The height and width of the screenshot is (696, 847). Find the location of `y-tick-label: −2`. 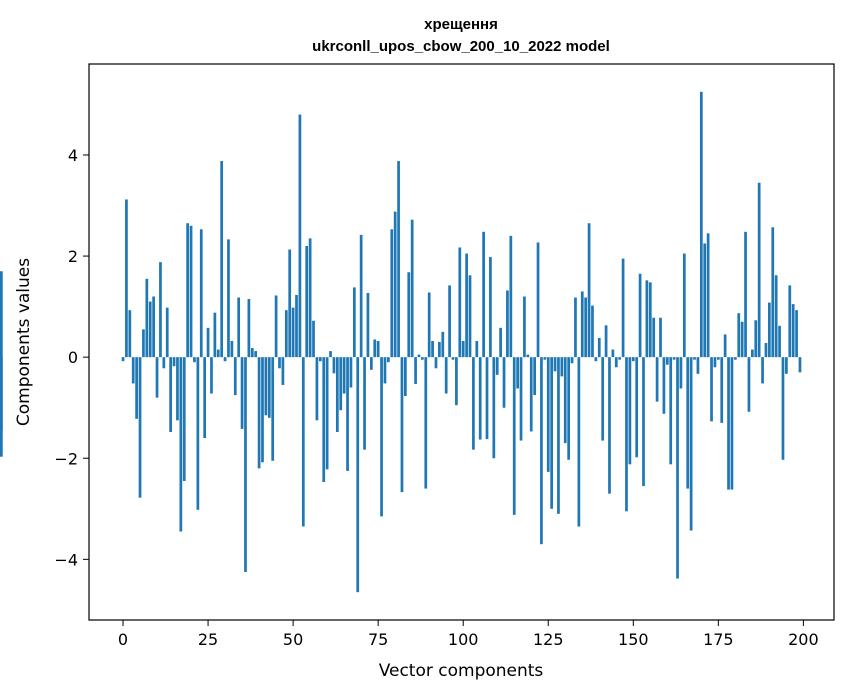

y-tick-label: −2 is located at coordinates (66, 458).